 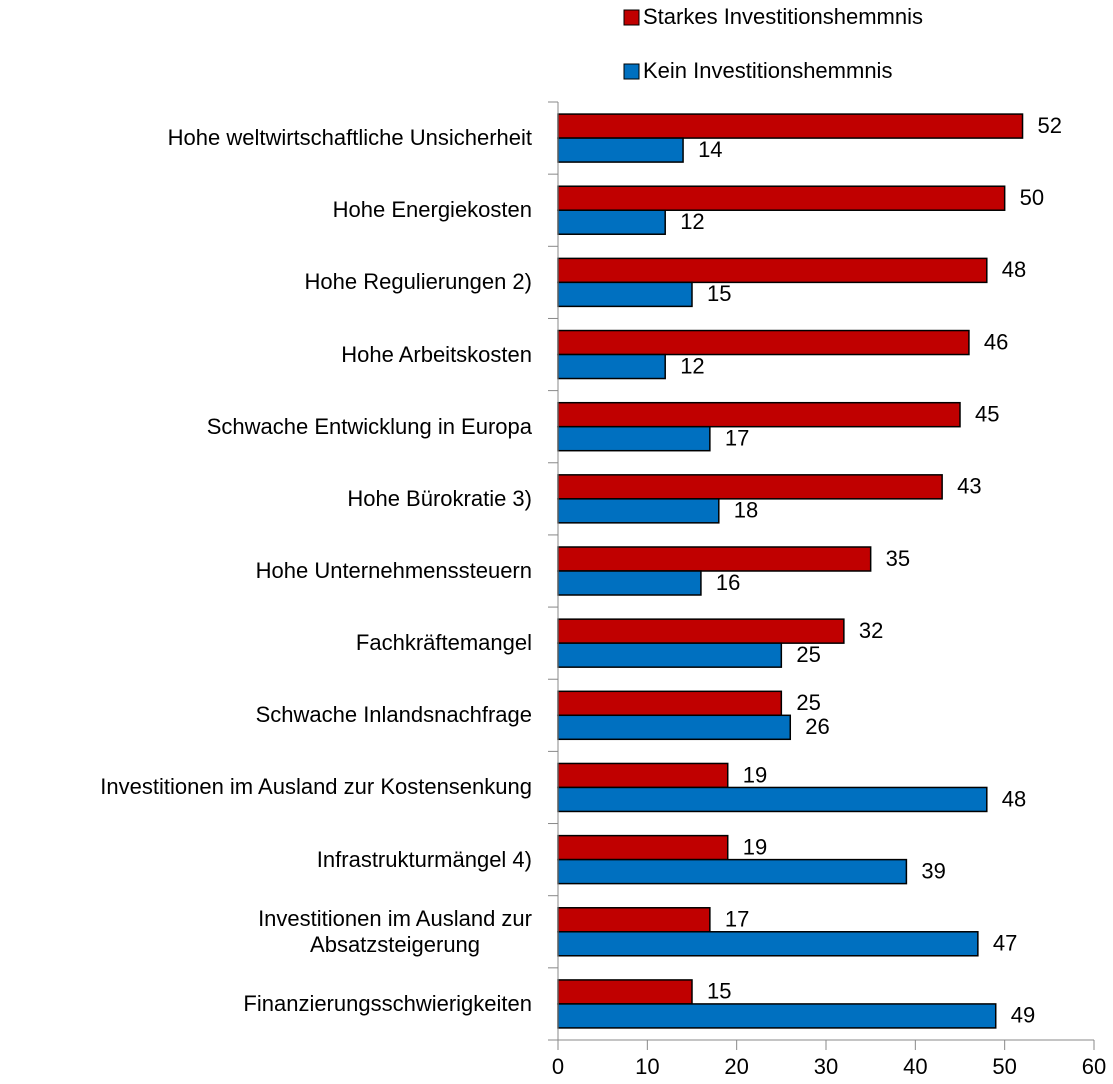 What do you see at coordinates (728, 582) in the screenshot?
I see `value-label: 16` at bounding box center [728, 582].